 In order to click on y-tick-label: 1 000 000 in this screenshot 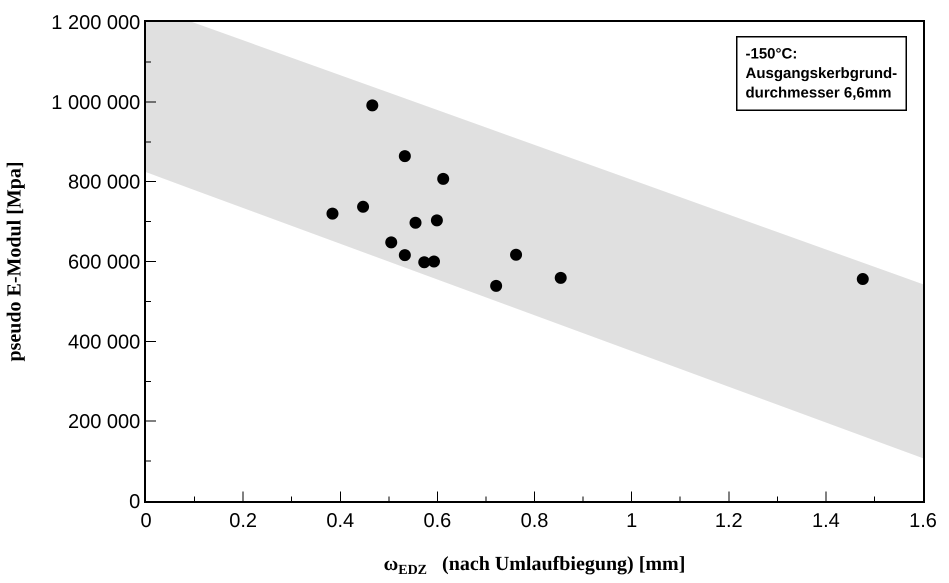, I will do `click(95, 103)`.